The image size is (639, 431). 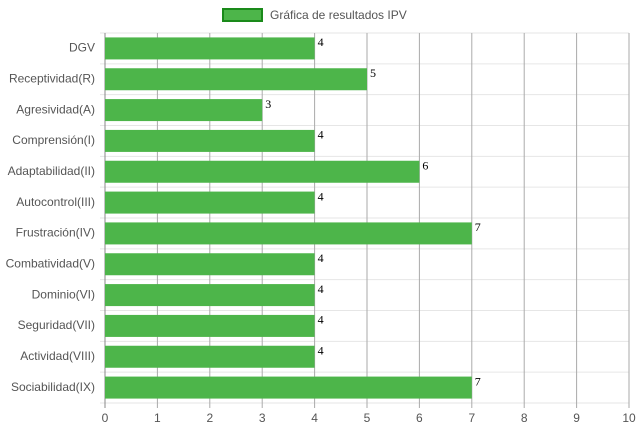 What do you see at coordinates (55, 202) in the screenshot?
I see `y-tick-label: Autocontrol(III)` at bounding box center [55, 202].